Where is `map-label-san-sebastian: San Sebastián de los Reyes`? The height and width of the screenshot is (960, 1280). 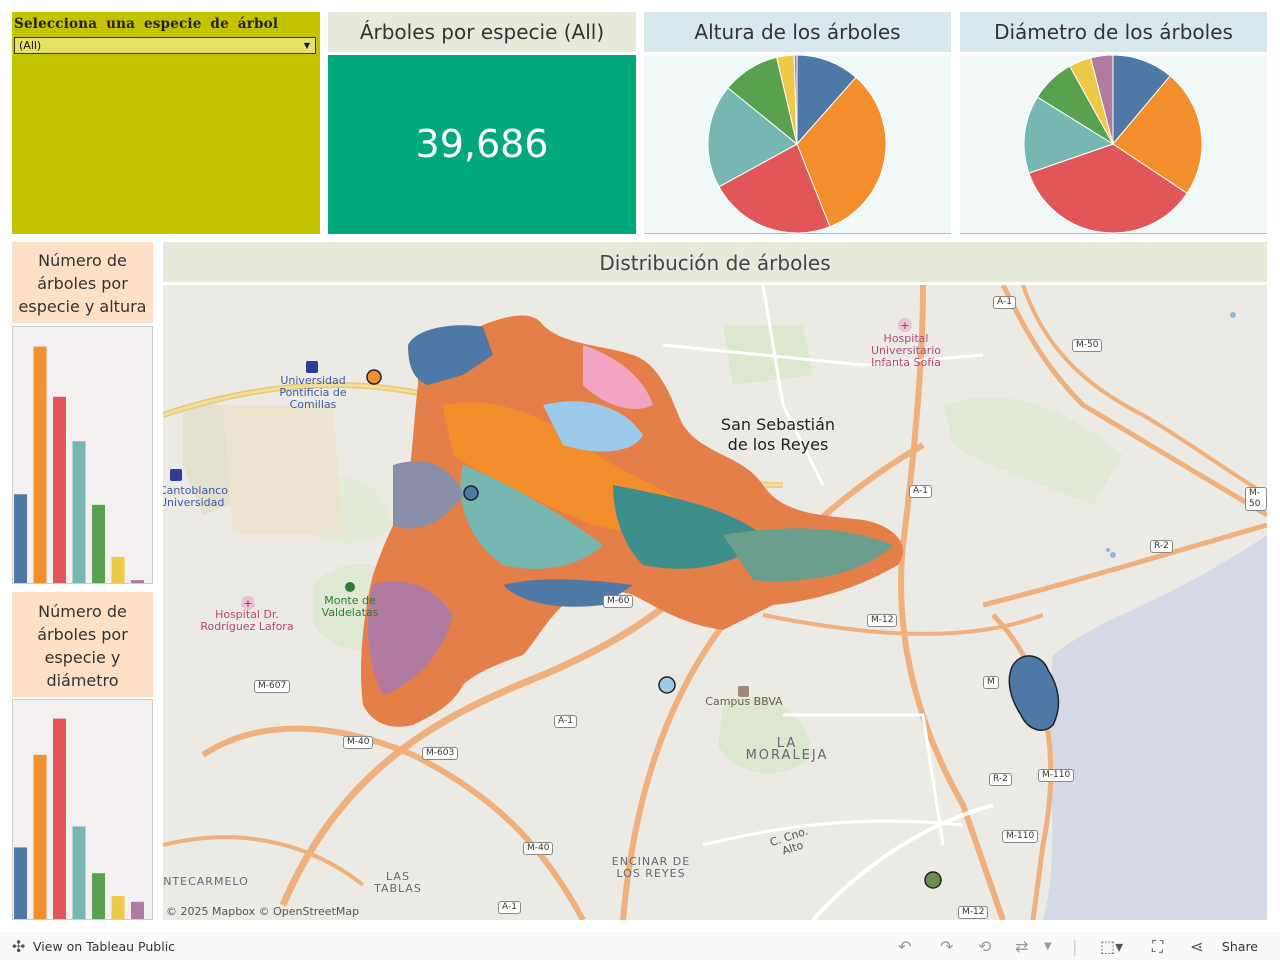 map-label-san-sebastian: San Sebastián de los Reyes is located at coordinates (778, 435).